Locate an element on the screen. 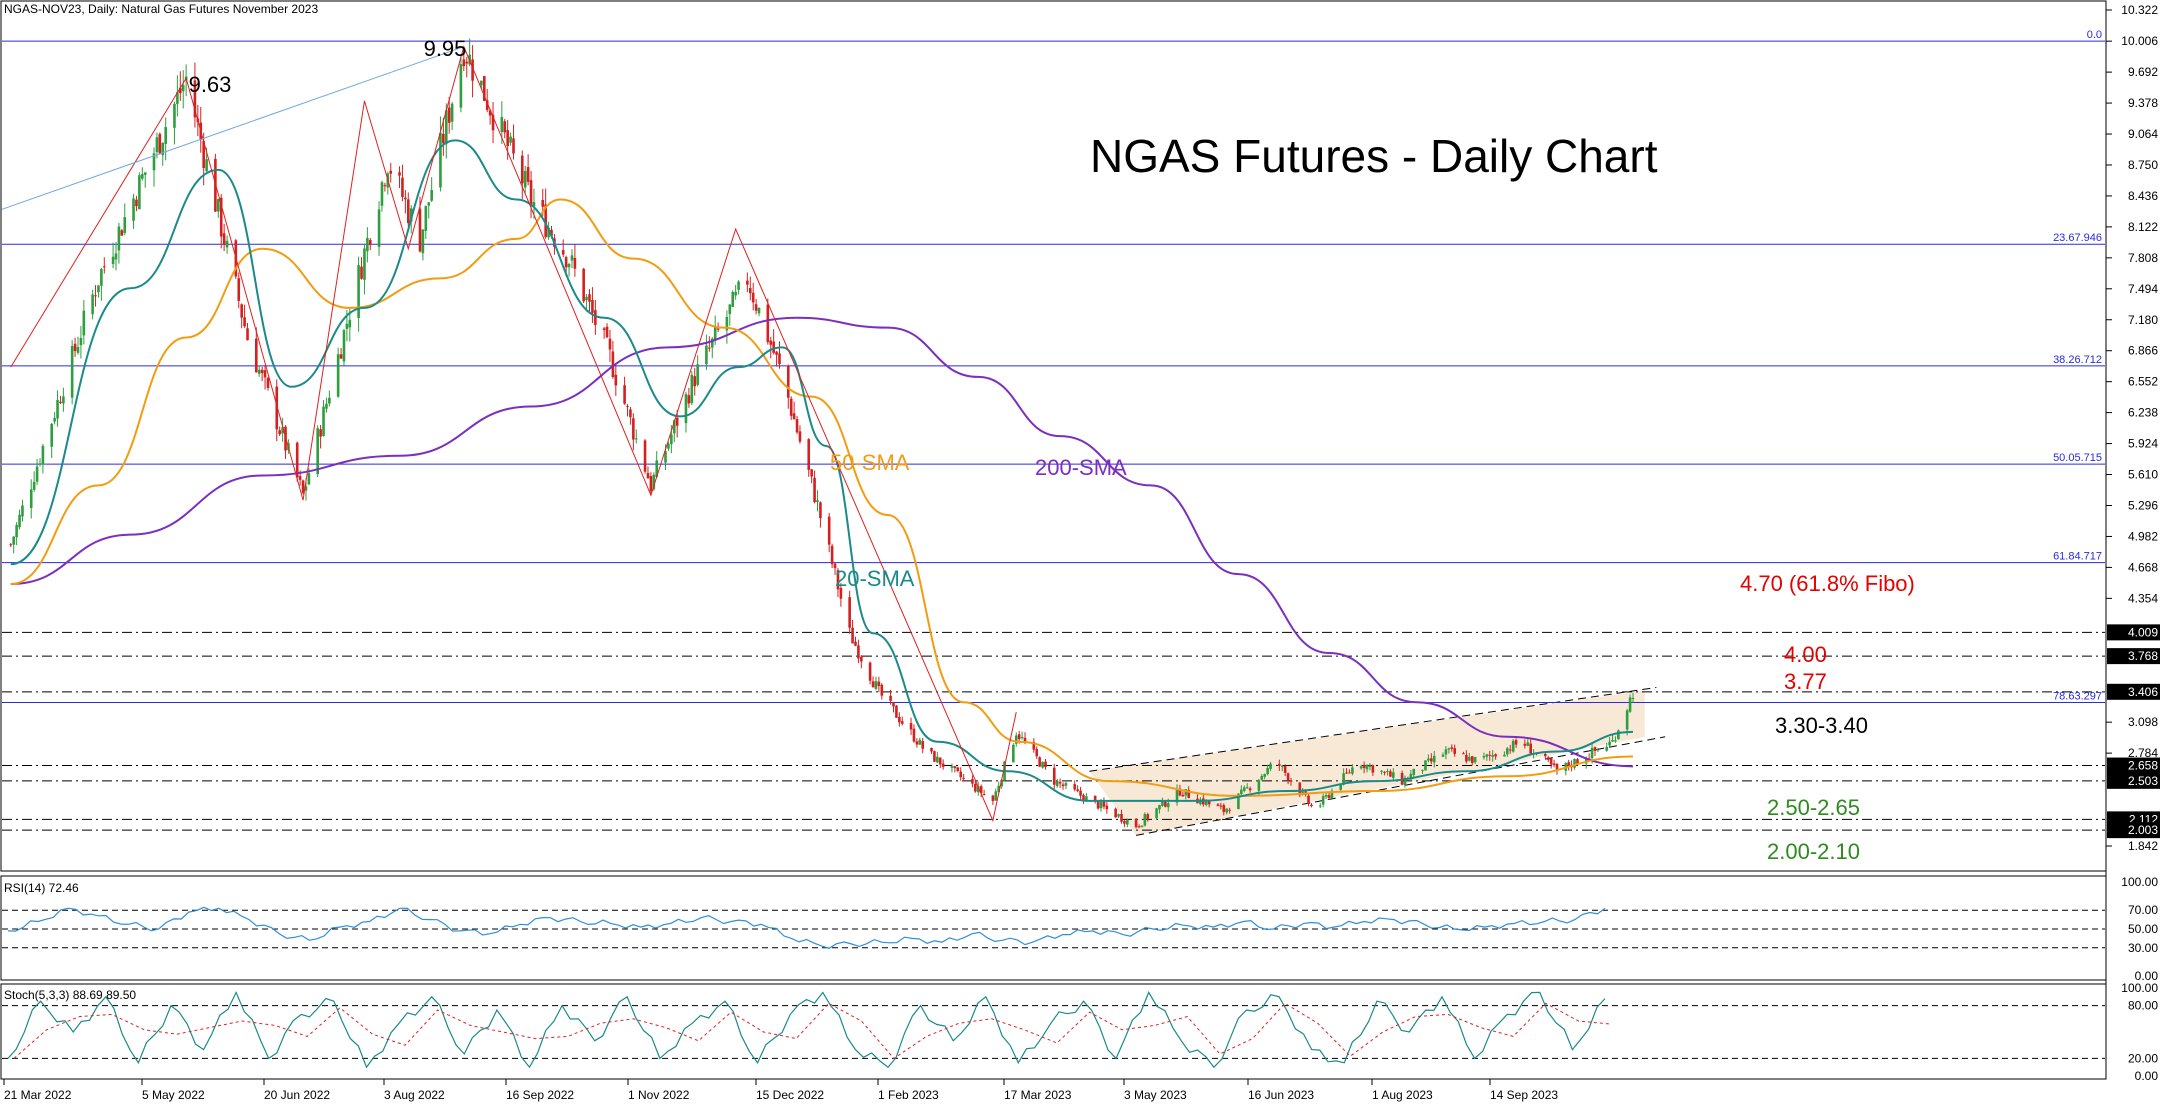  indicator-tick-label: 70.00 is located at coordinates (2143, 910).